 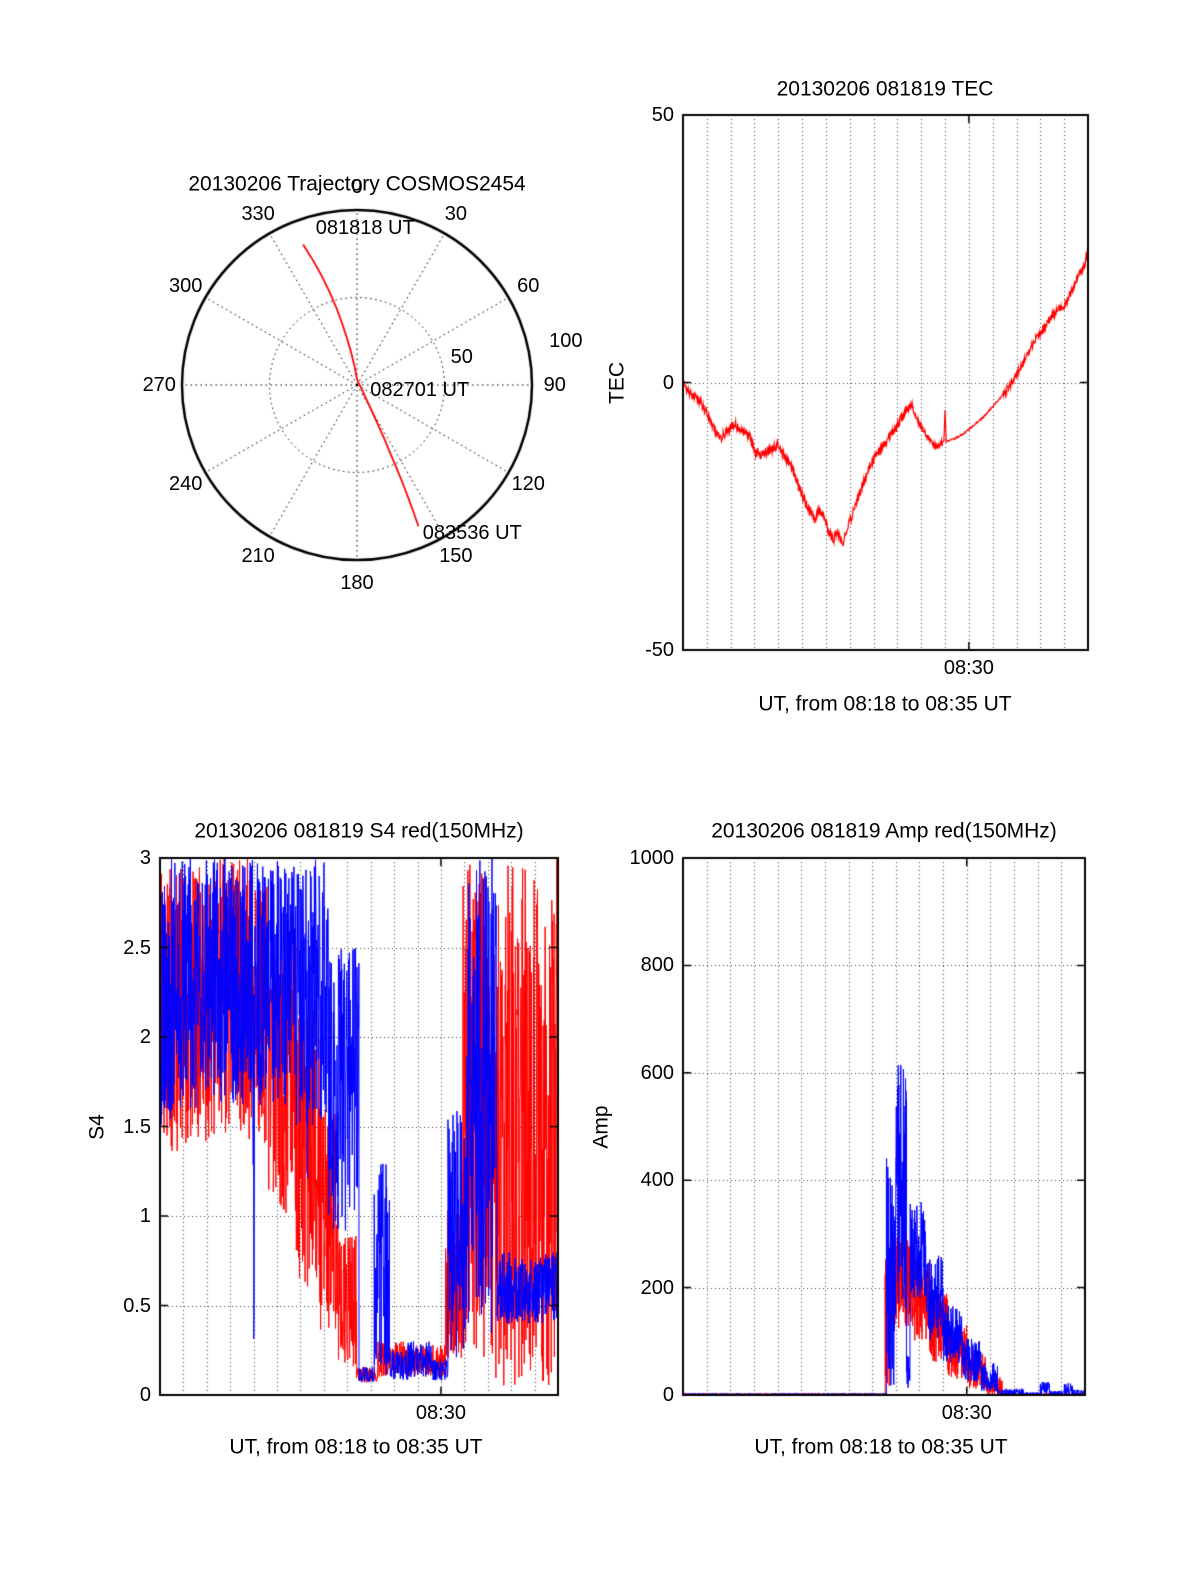 What do you see at coordinates (662, 115) in the screenshot?
I see `tec-ytick-label: 50` at bounding box center [662, 115].